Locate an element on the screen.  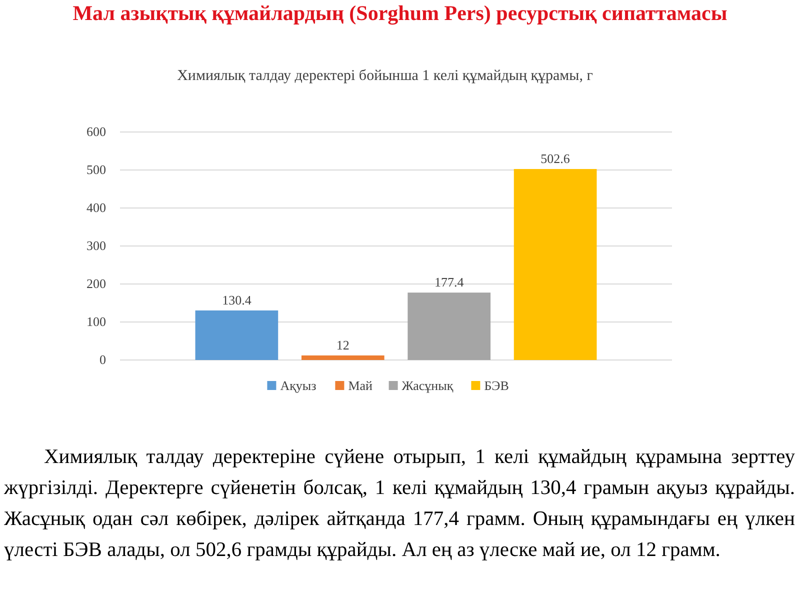
y-tick-label: 400 is located at coordinates (96, 207).